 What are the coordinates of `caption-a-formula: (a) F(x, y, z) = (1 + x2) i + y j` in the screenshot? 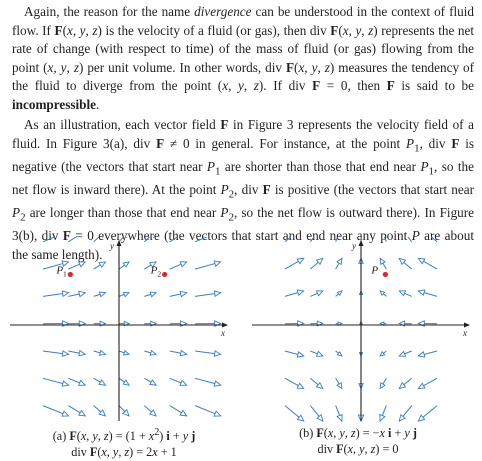 It's located at (124, 435).